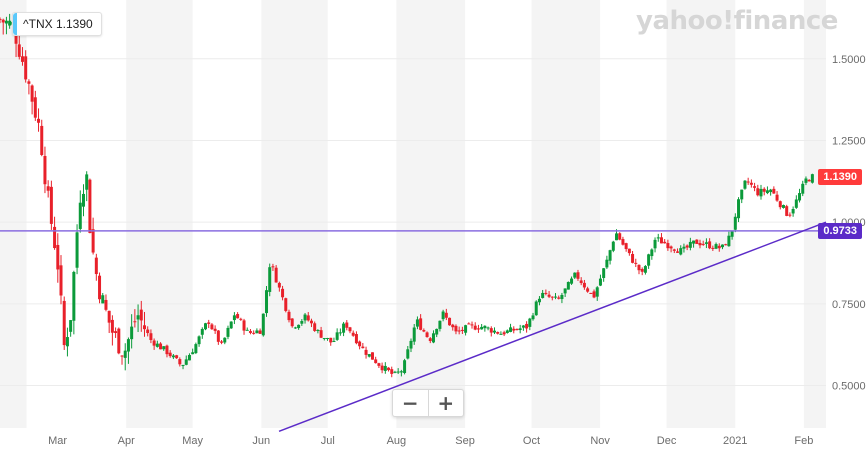 The width and height of the screenshot is (868, 449). Describe the element at coordinates (849, 387) in the screenshot. I see `y-tick-label: 0.5000` at that location.